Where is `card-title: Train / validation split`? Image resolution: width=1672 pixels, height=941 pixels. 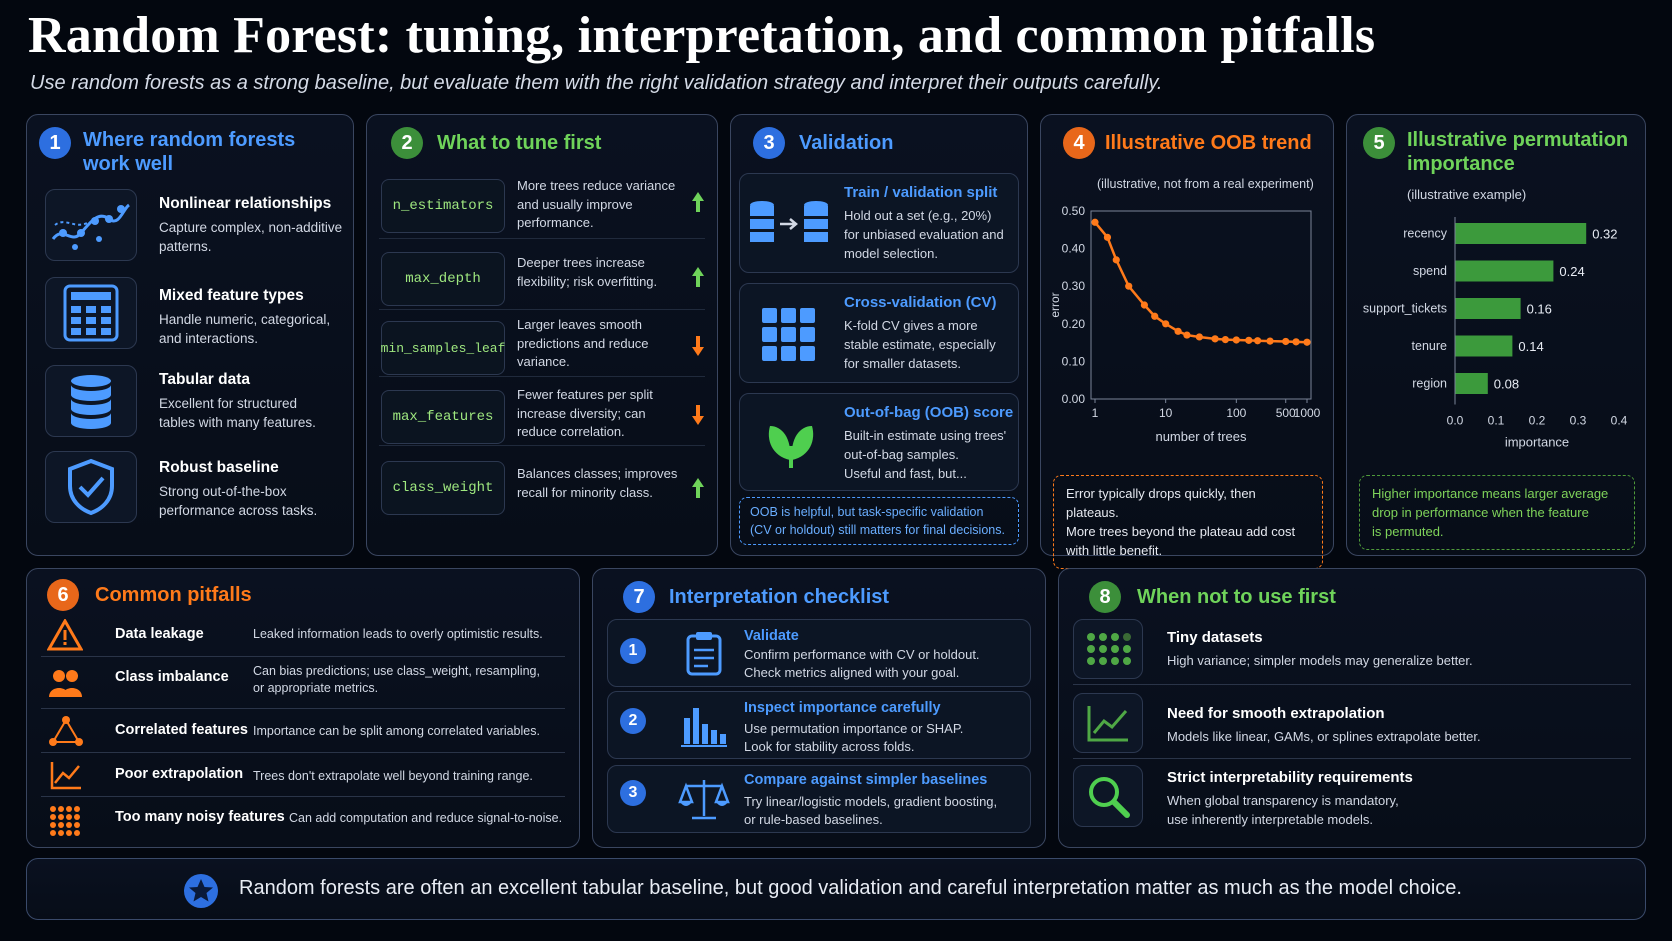
card-title: Train / validation split is located at coordinates (921, 192).